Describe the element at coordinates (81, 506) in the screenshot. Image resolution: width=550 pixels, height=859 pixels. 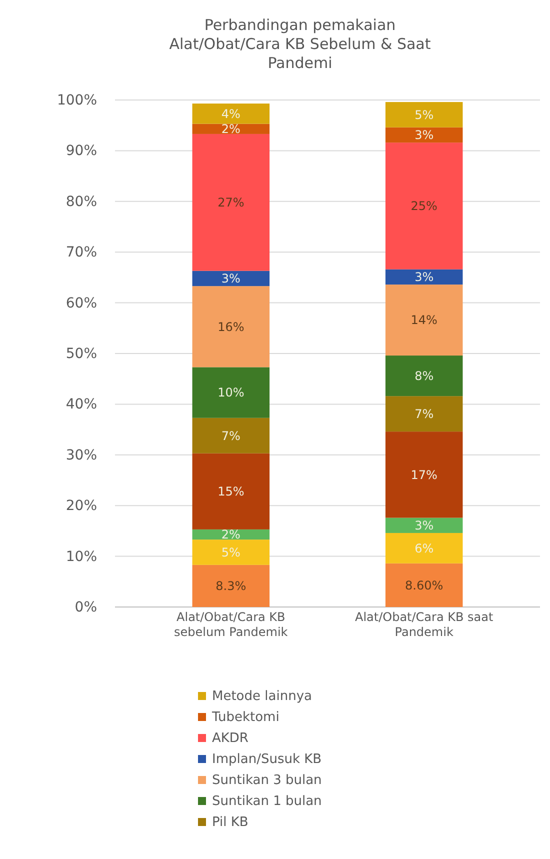
I see `y-tick-label: 20%` at that location.